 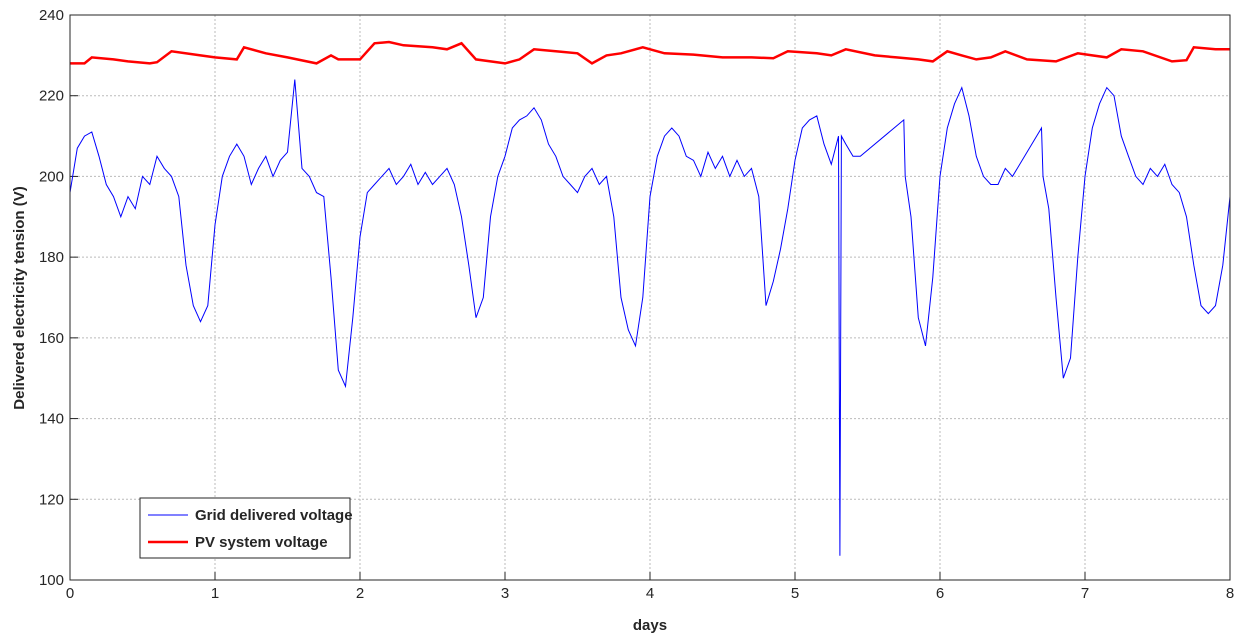 I want to click on legend-label: PV system voltage, so click(x=261, y=542).